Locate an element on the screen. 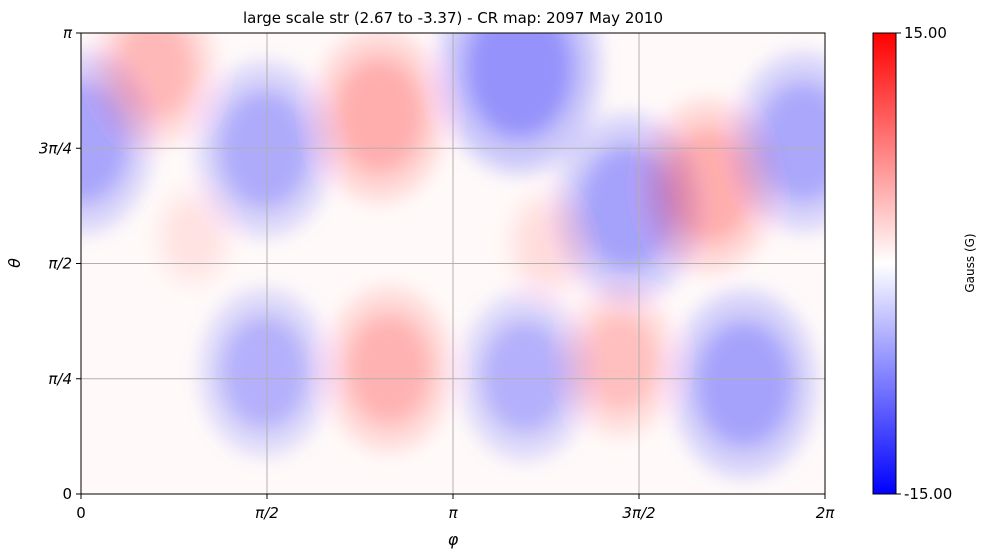 This screenshot has height=559, width=987. x-axis-ticks: 0 π/2 π 3π/2 2π is located at coordinates (455, 508).